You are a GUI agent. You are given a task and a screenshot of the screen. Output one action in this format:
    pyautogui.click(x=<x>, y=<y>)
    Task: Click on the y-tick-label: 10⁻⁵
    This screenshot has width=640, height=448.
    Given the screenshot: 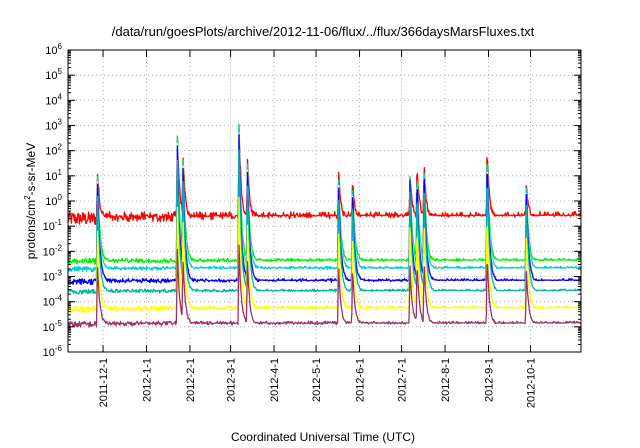 What is the action you would take?
    pyautogui.click(x=53, y=326)
    